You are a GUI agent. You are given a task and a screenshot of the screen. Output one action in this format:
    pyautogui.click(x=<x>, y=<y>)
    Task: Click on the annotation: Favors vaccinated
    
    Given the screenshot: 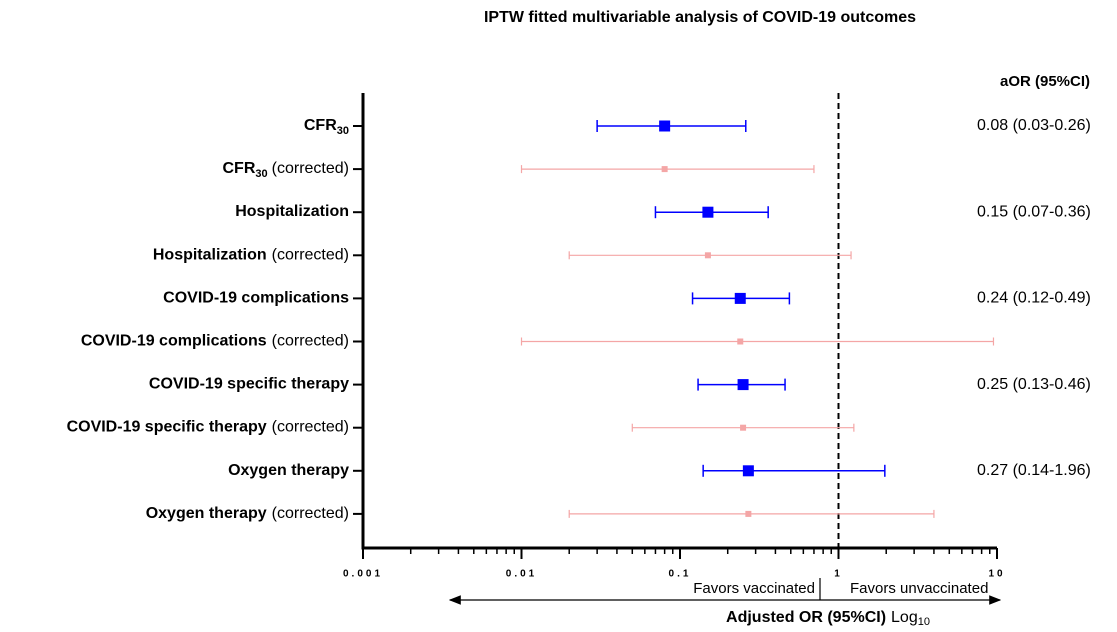 What is the action you would take?
    pyautogui.click(x=754, y=588)
    